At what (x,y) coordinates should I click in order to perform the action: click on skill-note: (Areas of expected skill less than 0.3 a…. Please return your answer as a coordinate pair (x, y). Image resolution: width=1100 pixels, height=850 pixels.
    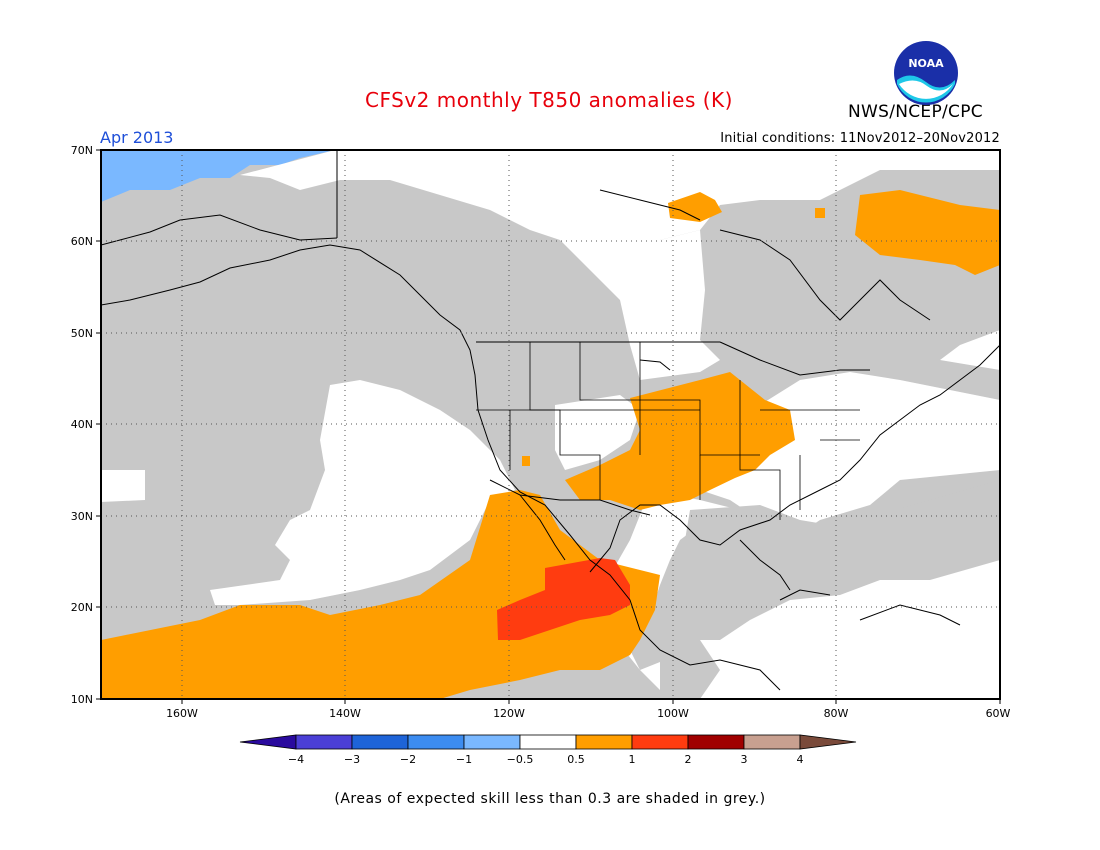
    Looking at the image, I should click on (550, 799).